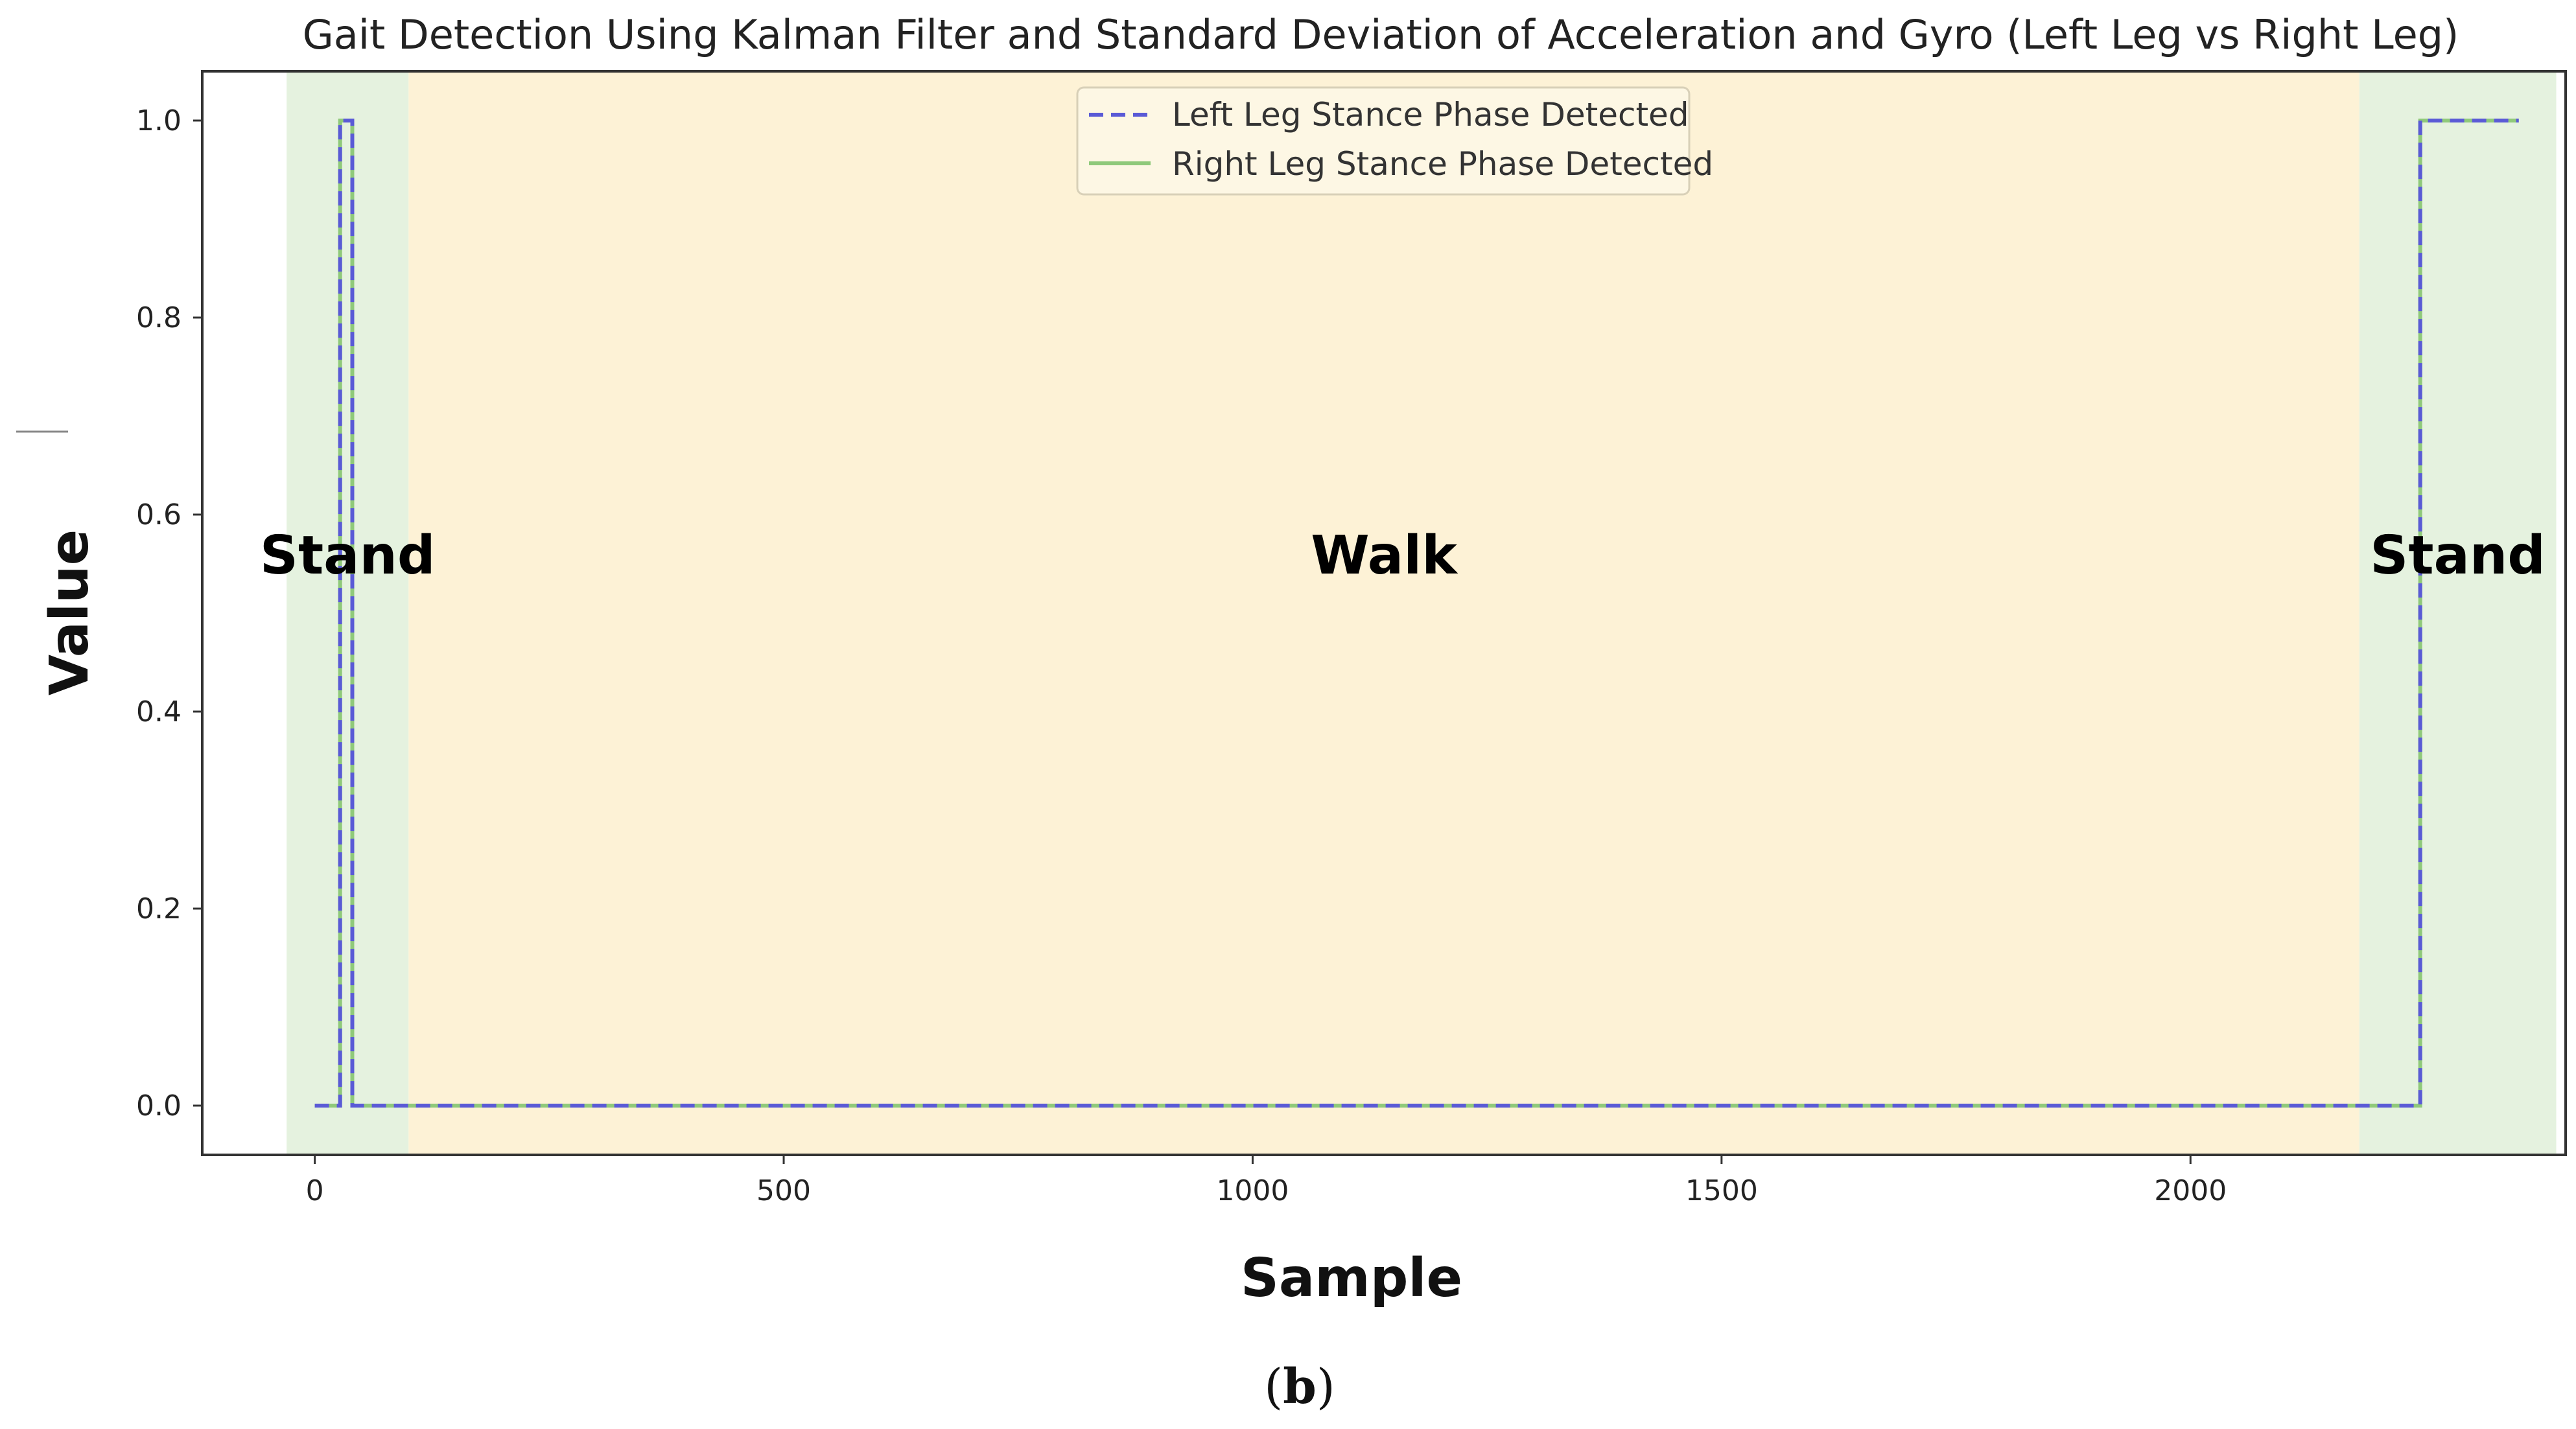 This screenshot has width=2576, height=1429. I want to click on y-tick-label: 1.0, so click(158, 120).